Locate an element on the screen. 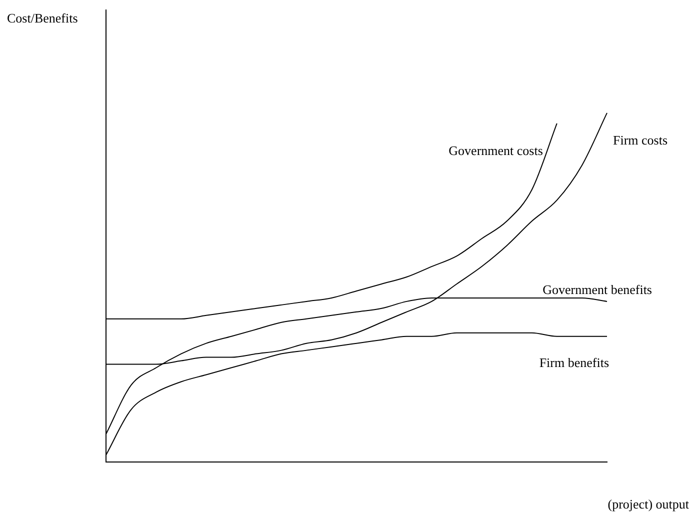 Image resolution: width=694 pixels, height=523 pixels. series-label: Firm costs is located at coordinates (640, 140).